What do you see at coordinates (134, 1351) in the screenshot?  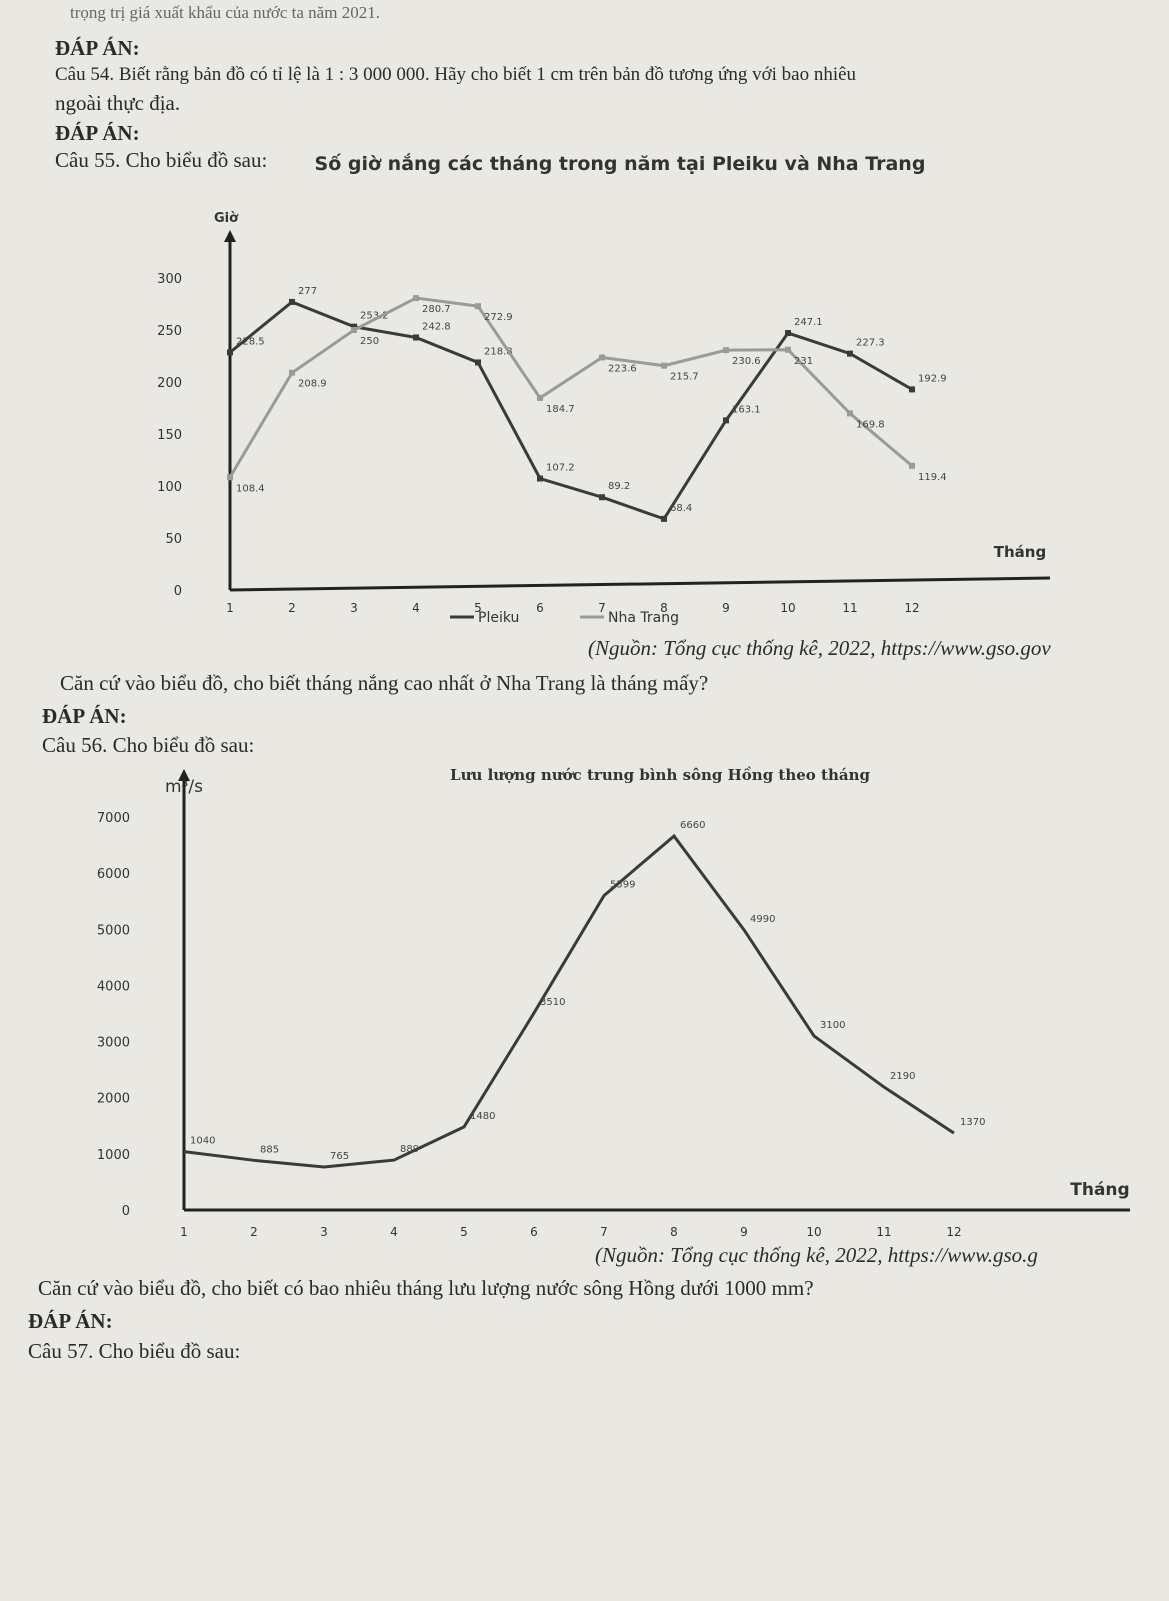 I see `question: Câu 57. Cho biểu đồ sau:` at bounding box center [134, 1351].